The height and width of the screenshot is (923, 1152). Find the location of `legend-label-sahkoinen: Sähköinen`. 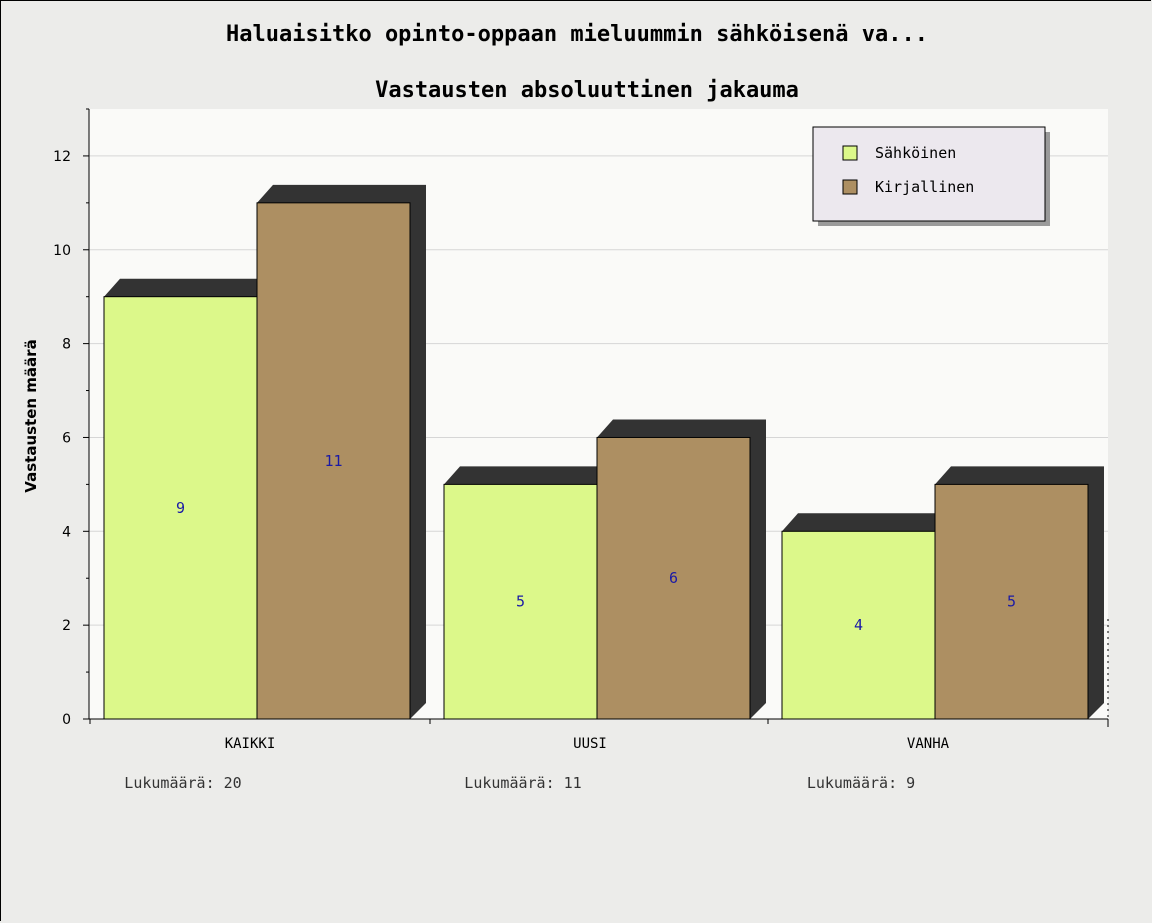

legend-label-sahkoinen: Sähköinen is located at coordinates (915, 153).